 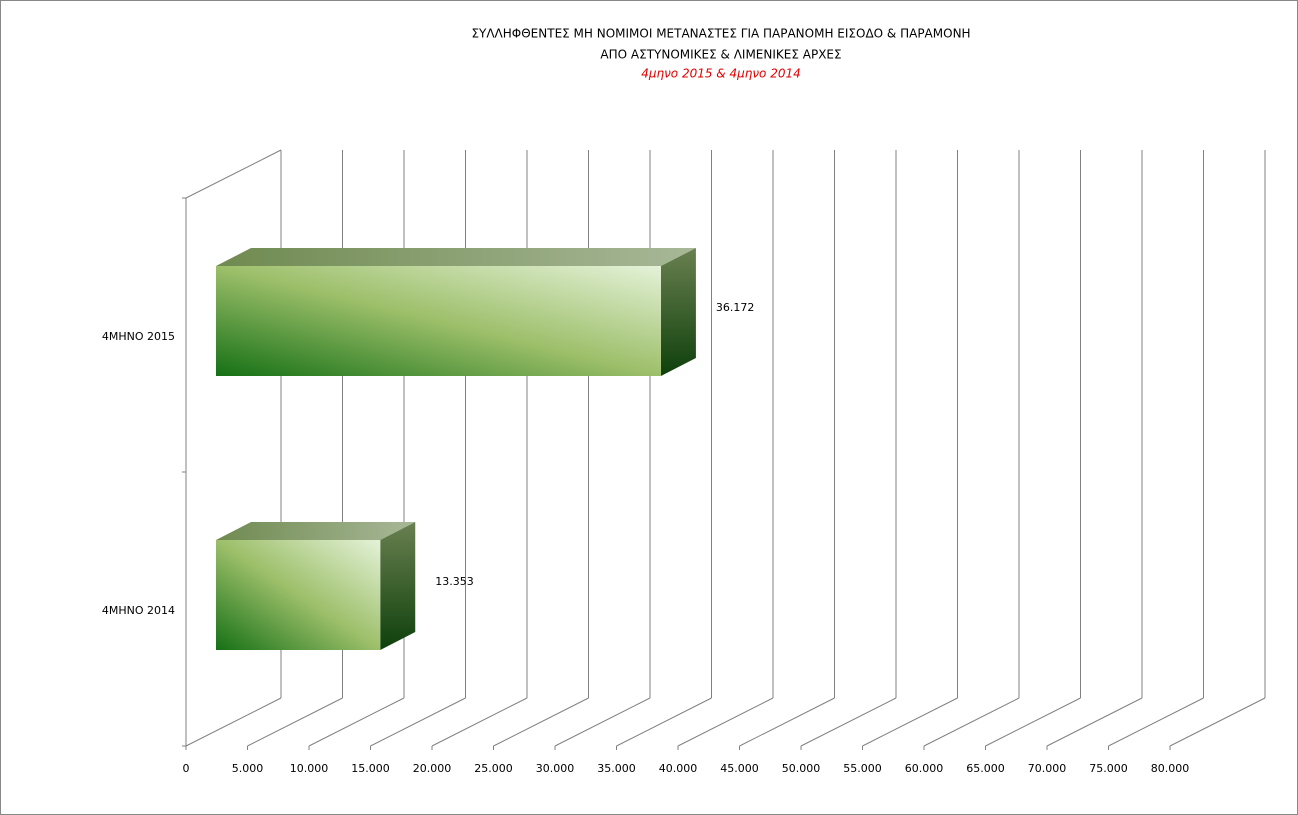 What do you see at coordinates (370, 768) in the screenshot?
I see `x-tick-label: 15.000` at bounding box center [370, 768].